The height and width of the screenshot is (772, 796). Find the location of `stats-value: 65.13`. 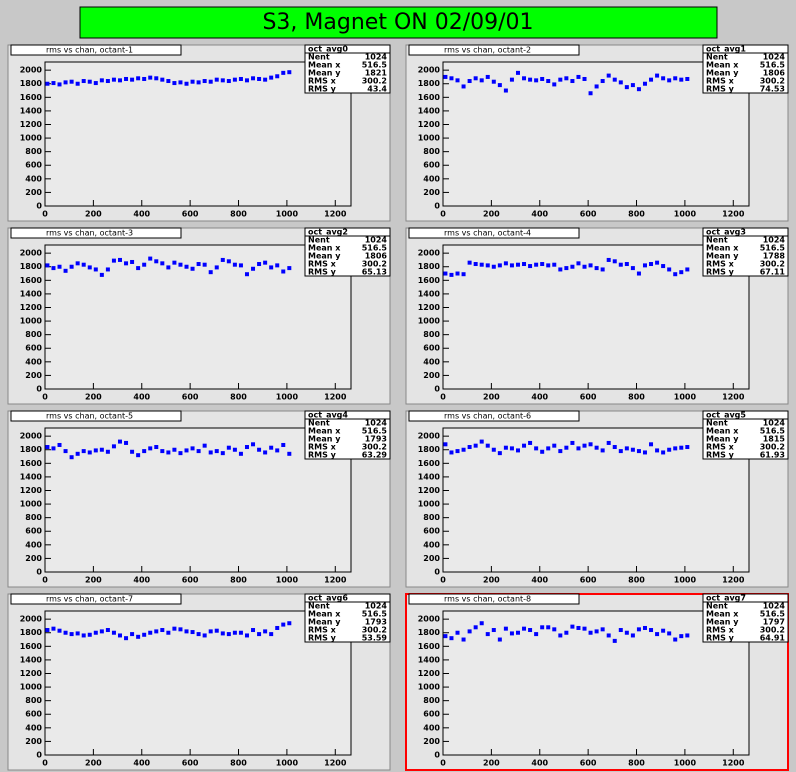

stats-value: 65.13 is located at coordinates (374, 272).